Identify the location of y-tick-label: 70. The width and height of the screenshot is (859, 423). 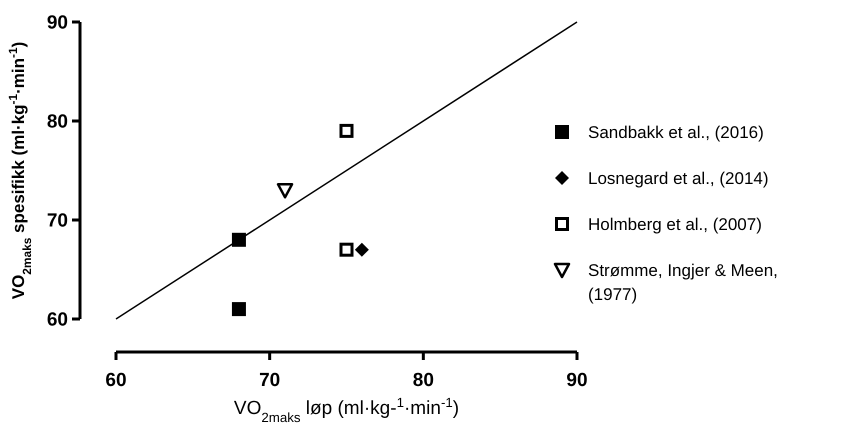
(57, 221).